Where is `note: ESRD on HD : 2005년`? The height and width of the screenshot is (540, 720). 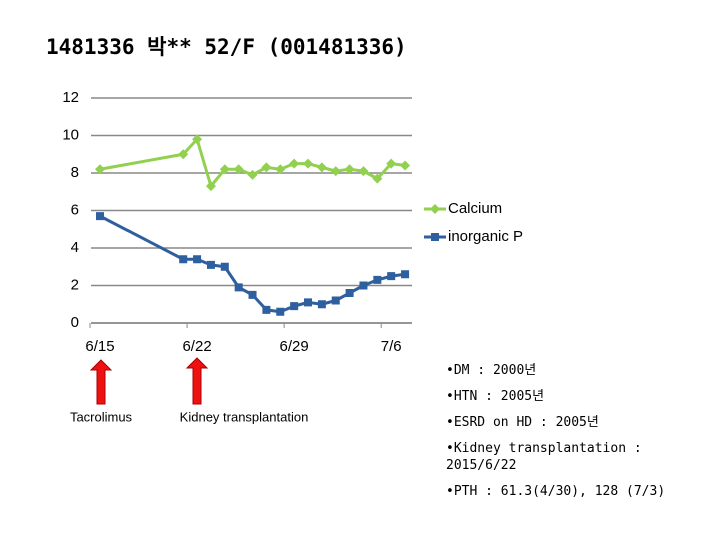
note: ESRD on HD : 2005년 is located at coordinates (573, 422).